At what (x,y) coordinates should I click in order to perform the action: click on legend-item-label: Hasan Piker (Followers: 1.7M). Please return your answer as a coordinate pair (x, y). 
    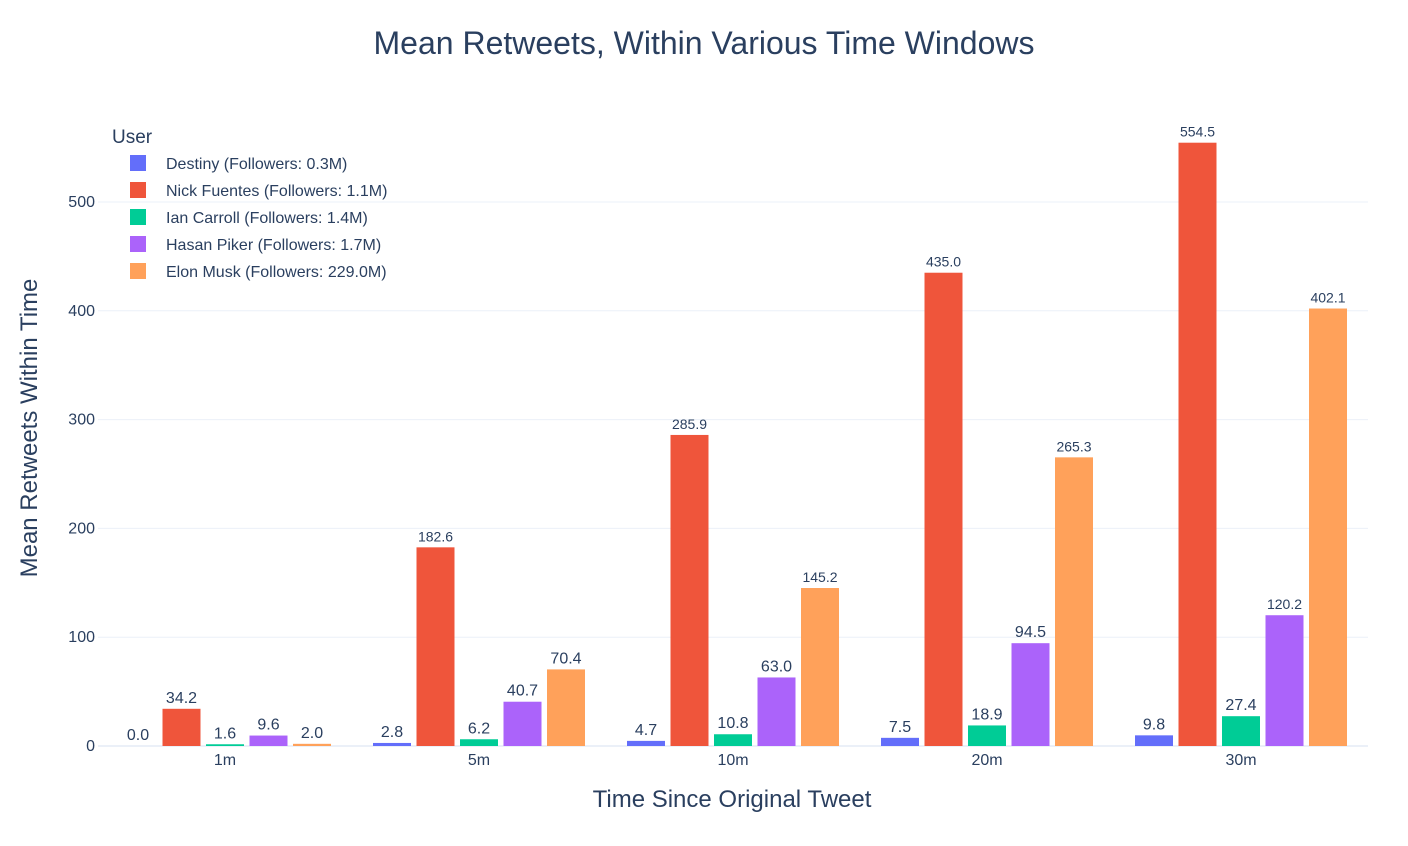
    Looking at the image, I should click on (273, 245).